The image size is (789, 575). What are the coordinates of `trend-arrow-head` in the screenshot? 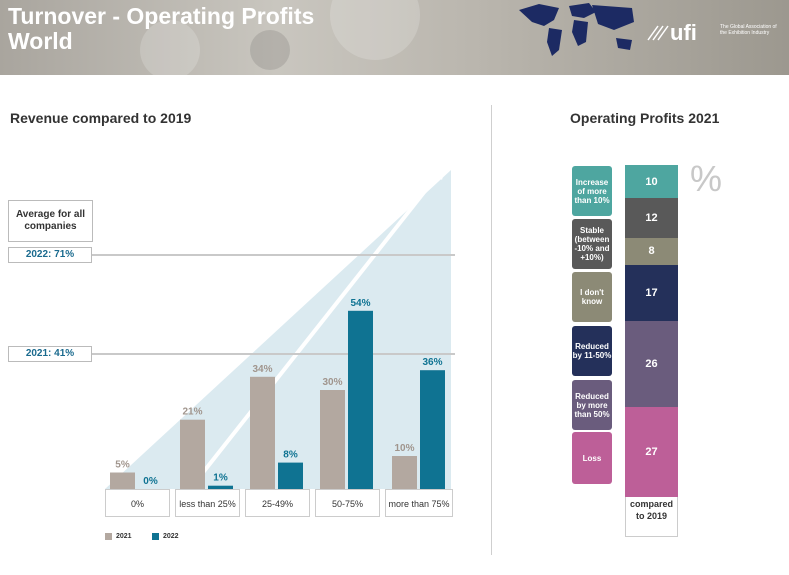 It's located at (439, 171).